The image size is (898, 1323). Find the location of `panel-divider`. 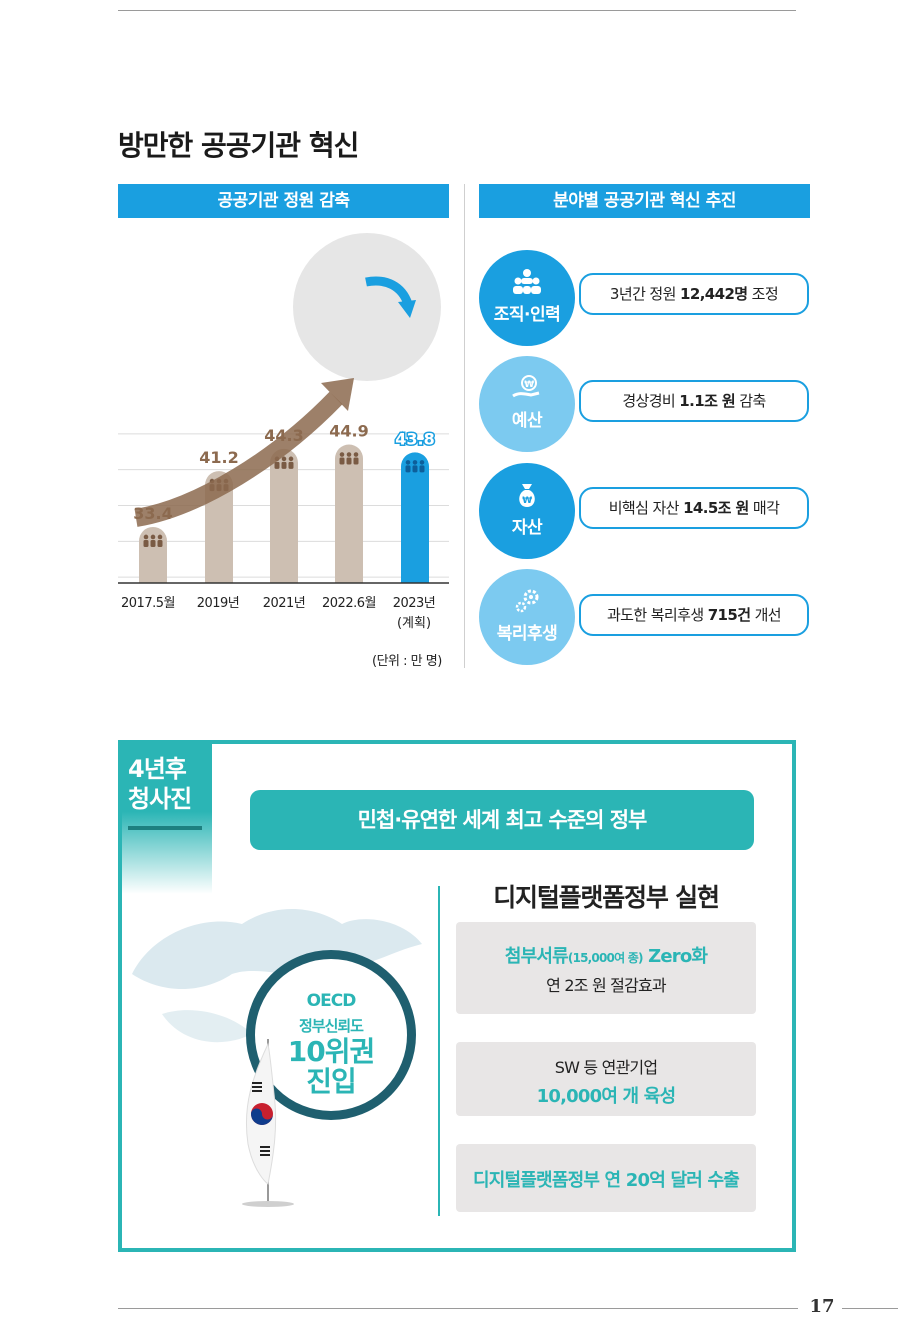

panel-divider is located at coordinates (464, 426).